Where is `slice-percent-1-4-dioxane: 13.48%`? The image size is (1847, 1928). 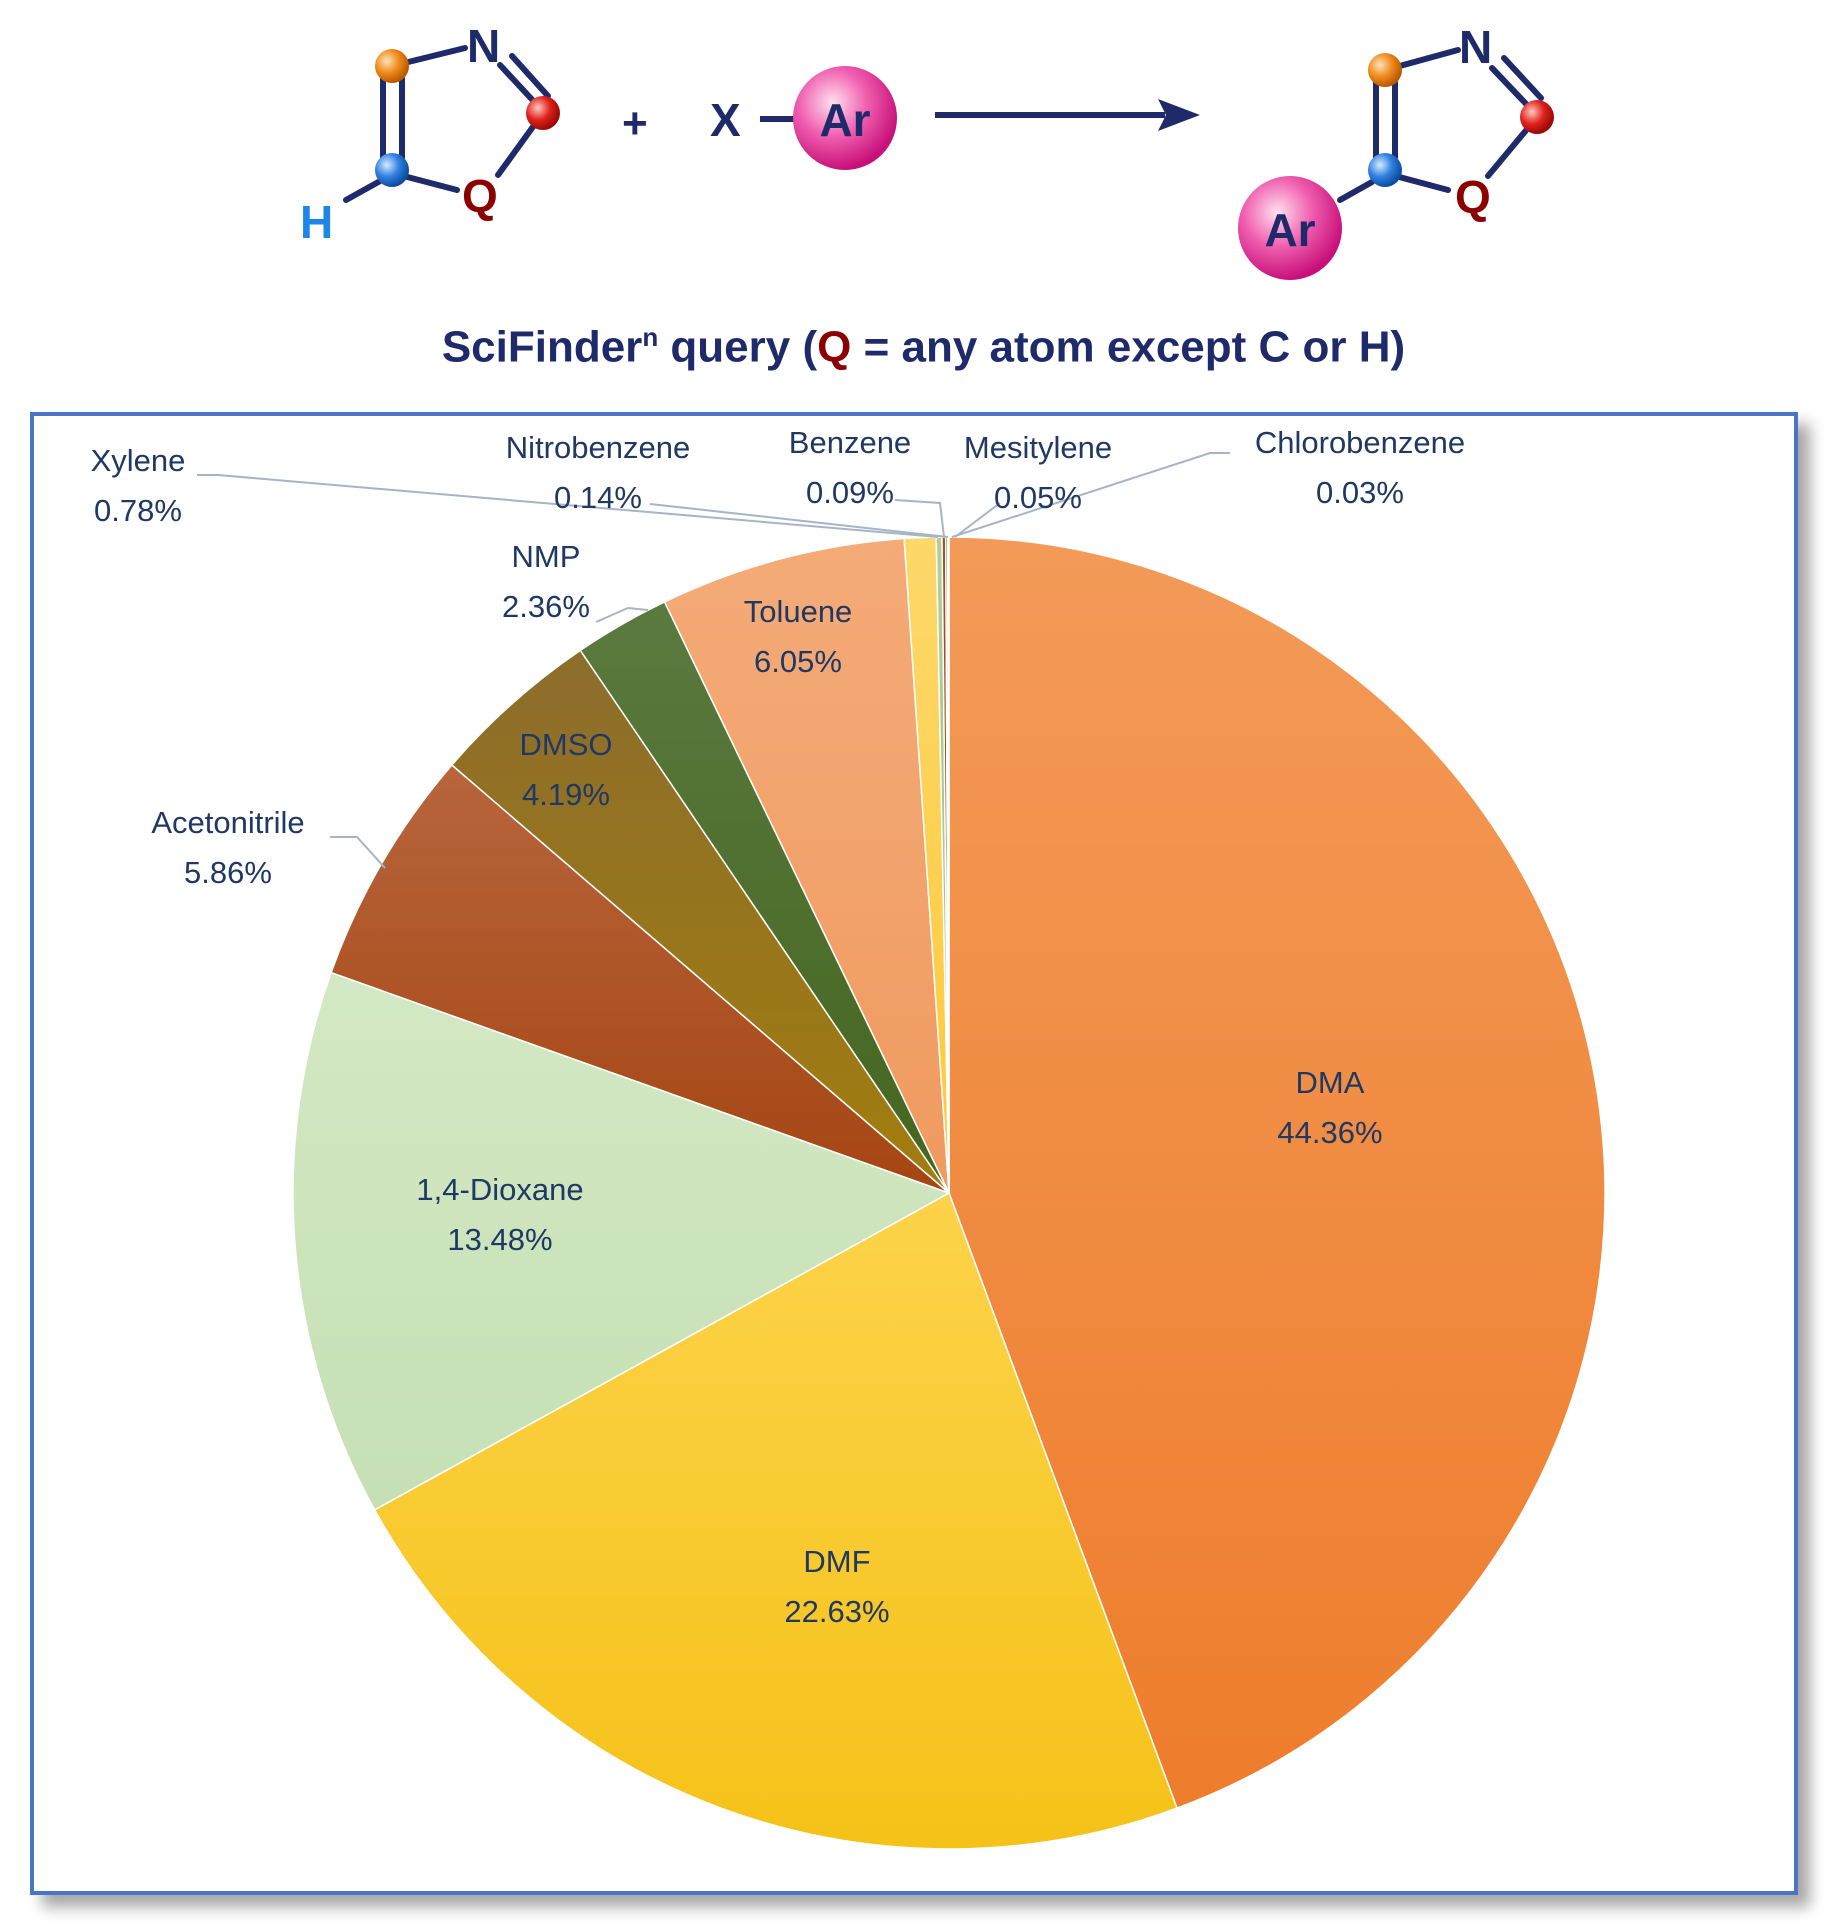 slice-percent-1-4-dioxane: 13.48% is located at coordinates (499, 1239).